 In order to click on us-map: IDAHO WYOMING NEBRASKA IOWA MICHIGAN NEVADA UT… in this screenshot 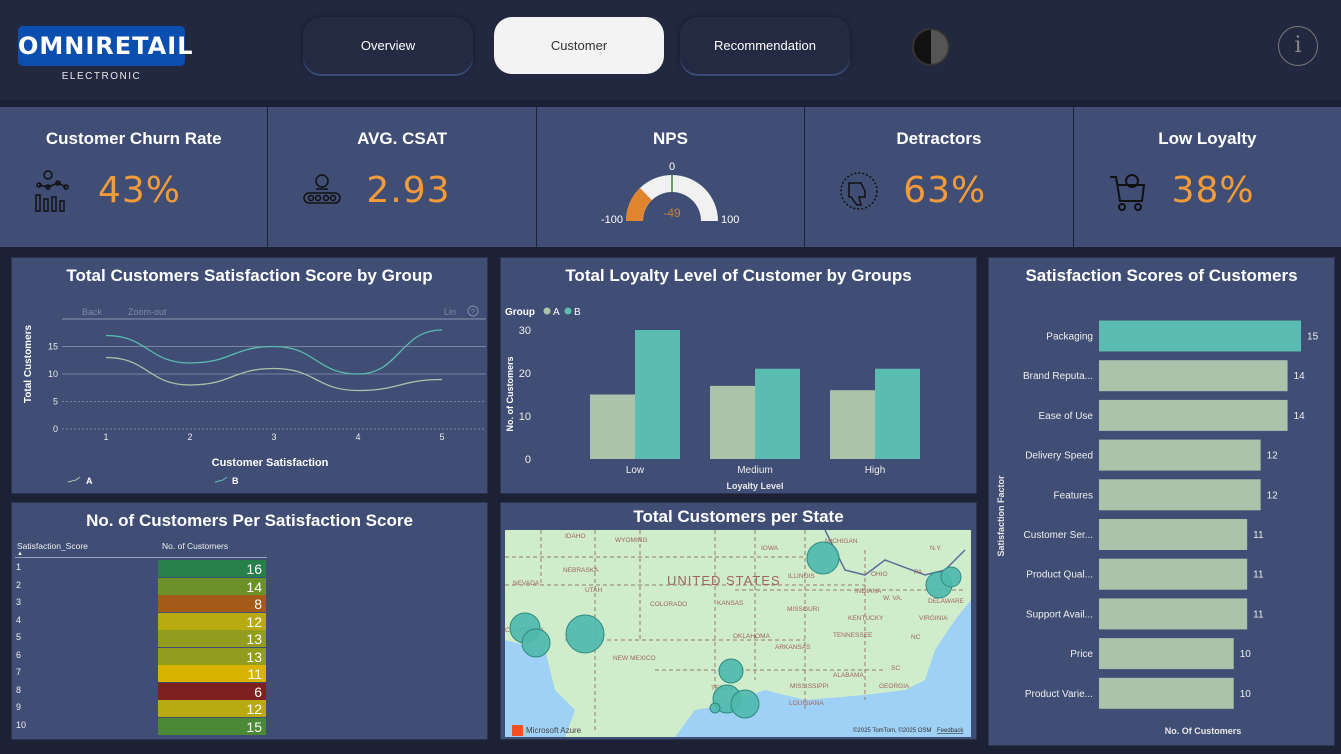, I will do `click(738, 633)`.